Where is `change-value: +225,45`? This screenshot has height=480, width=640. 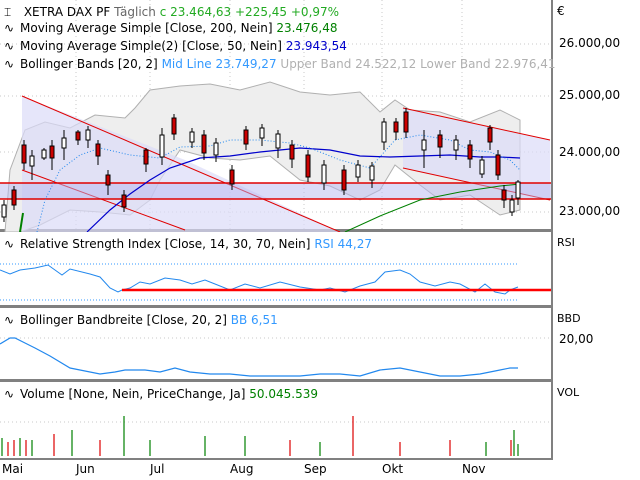 change-value: +225,45 is located at coordinates (261, 12).